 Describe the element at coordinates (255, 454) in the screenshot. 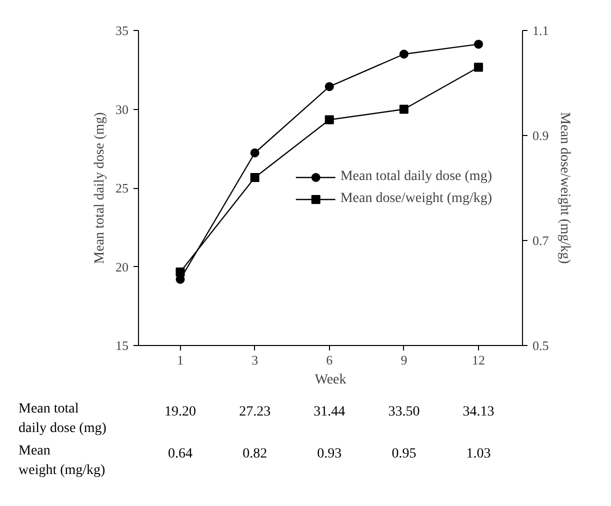

I see `data-label: 0.82` at that location.